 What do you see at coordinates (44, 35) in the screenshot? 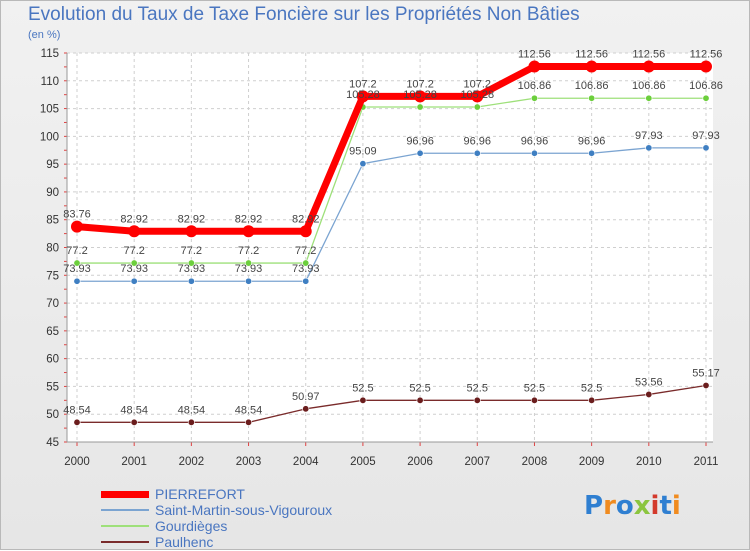
I see `y-axis-unit: (en %)` at bounding box center [44, 35].